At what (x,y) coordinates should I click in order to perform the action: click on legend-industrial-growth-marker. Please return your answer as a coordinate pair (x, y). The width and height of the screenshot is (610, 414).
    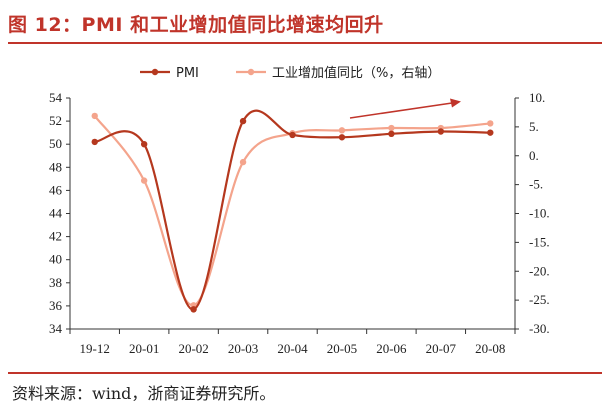
    Looking at the image, I should click on (251, 72).